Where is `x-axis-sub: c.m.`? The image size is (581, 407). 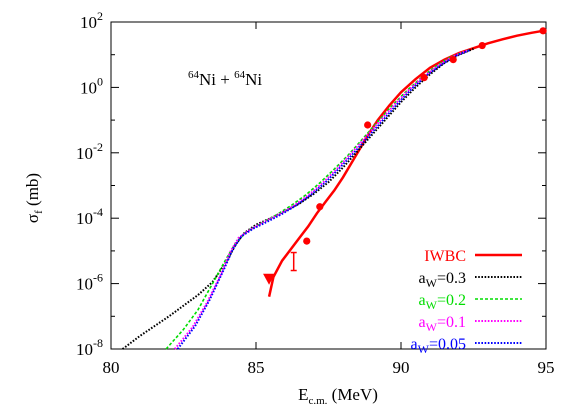 x-axis-sub: c.m. is located at coordinates (317, 401).